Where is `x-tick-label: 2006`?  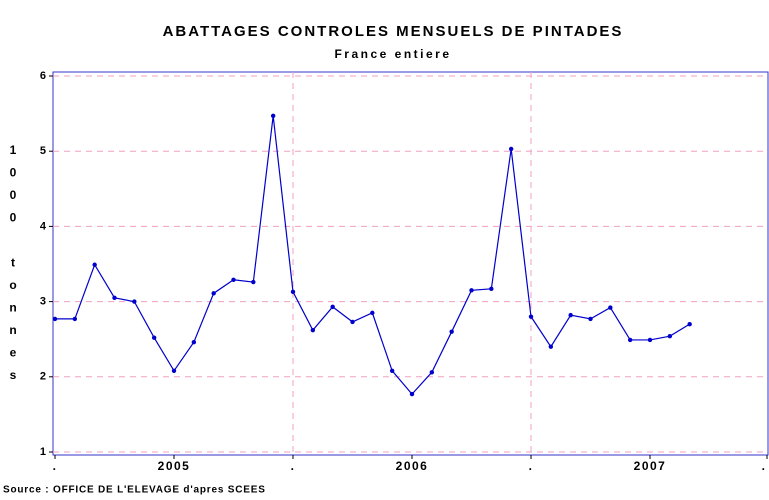
x-tick-label: 2006 is located at coordinates (412, 466).